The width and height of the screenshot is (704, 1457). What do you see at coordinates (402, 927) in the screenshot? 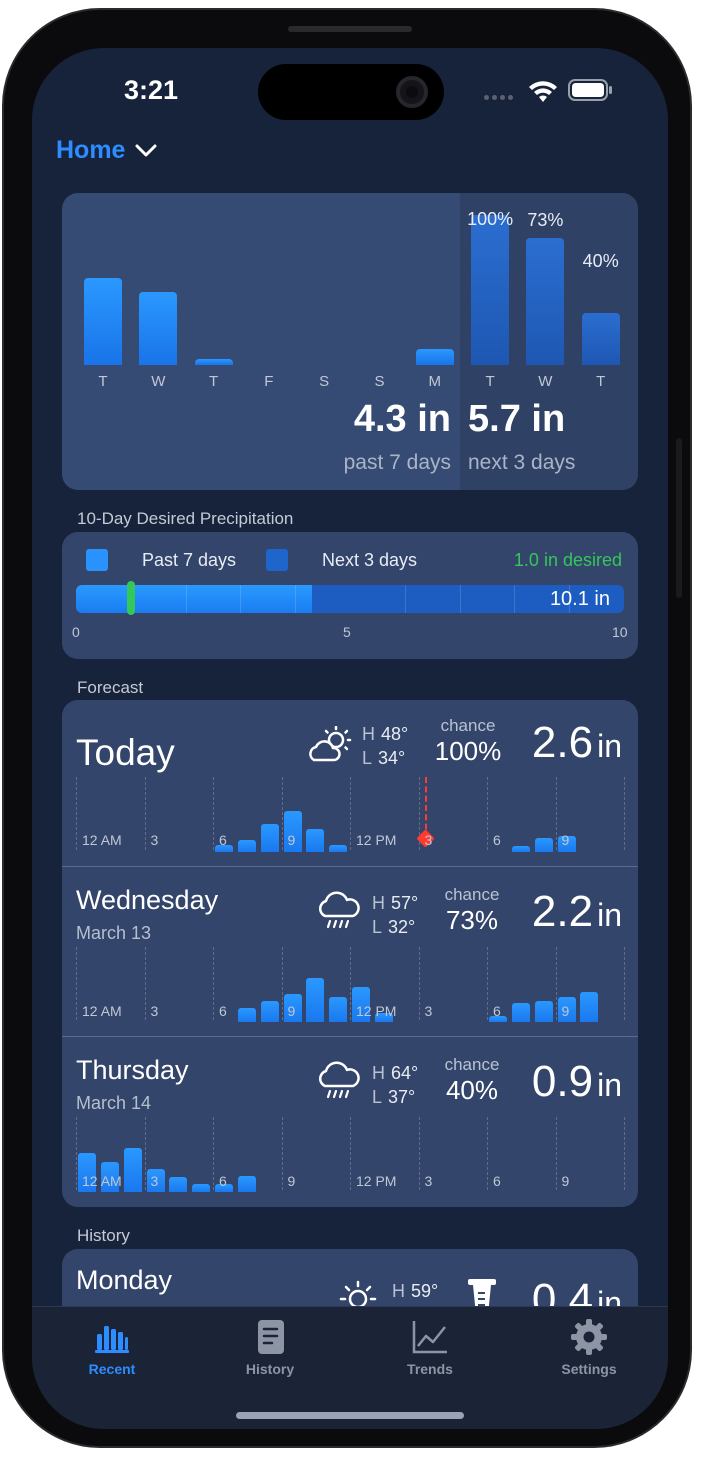
I see `temp-low: 32°` at bounding box center [402, 927].